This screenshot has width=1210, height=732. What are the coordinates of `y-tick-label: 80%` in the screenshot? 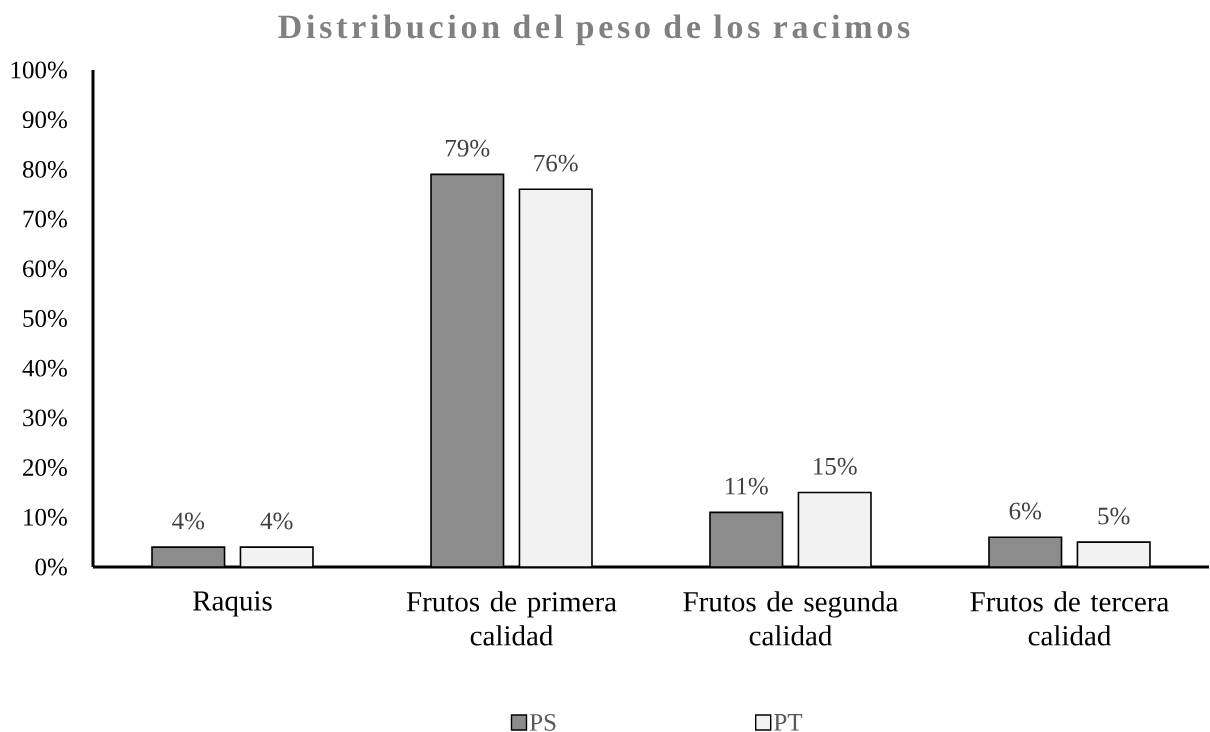 It's located at (44, 169).